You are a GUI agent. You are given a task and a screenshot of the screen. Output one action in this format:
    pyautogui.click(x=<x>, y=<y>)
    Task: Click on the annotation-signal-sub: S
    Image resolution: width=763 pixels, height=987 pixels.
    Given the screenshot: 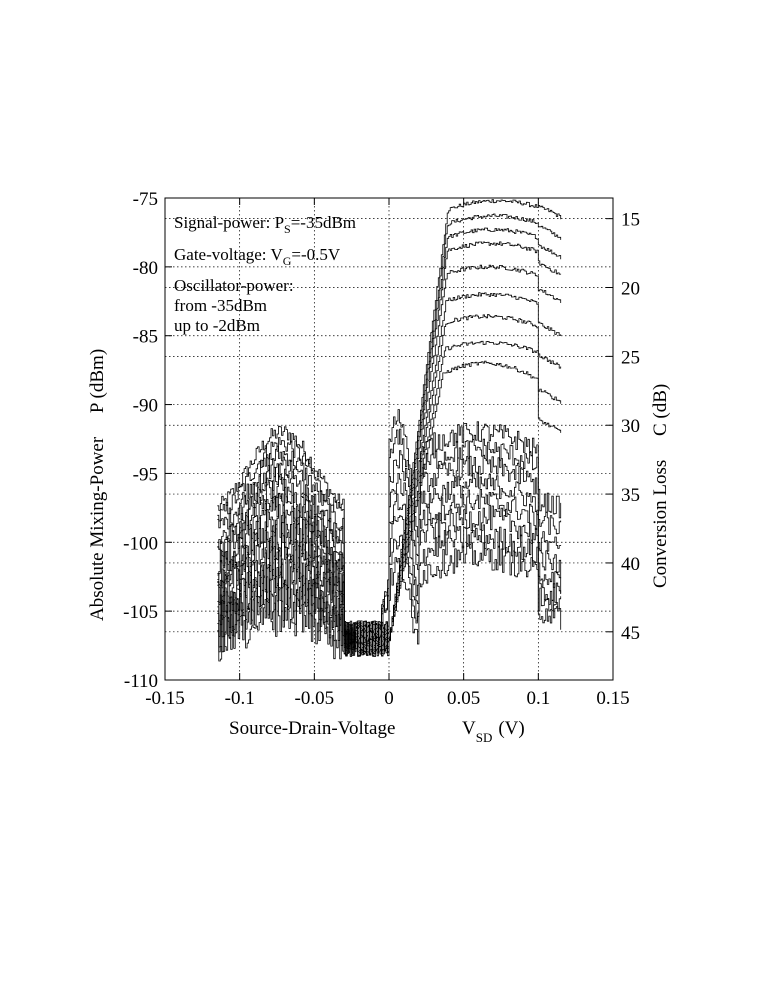 What is the action you would take?
    pyautogui.click(x=287, y=229)
    